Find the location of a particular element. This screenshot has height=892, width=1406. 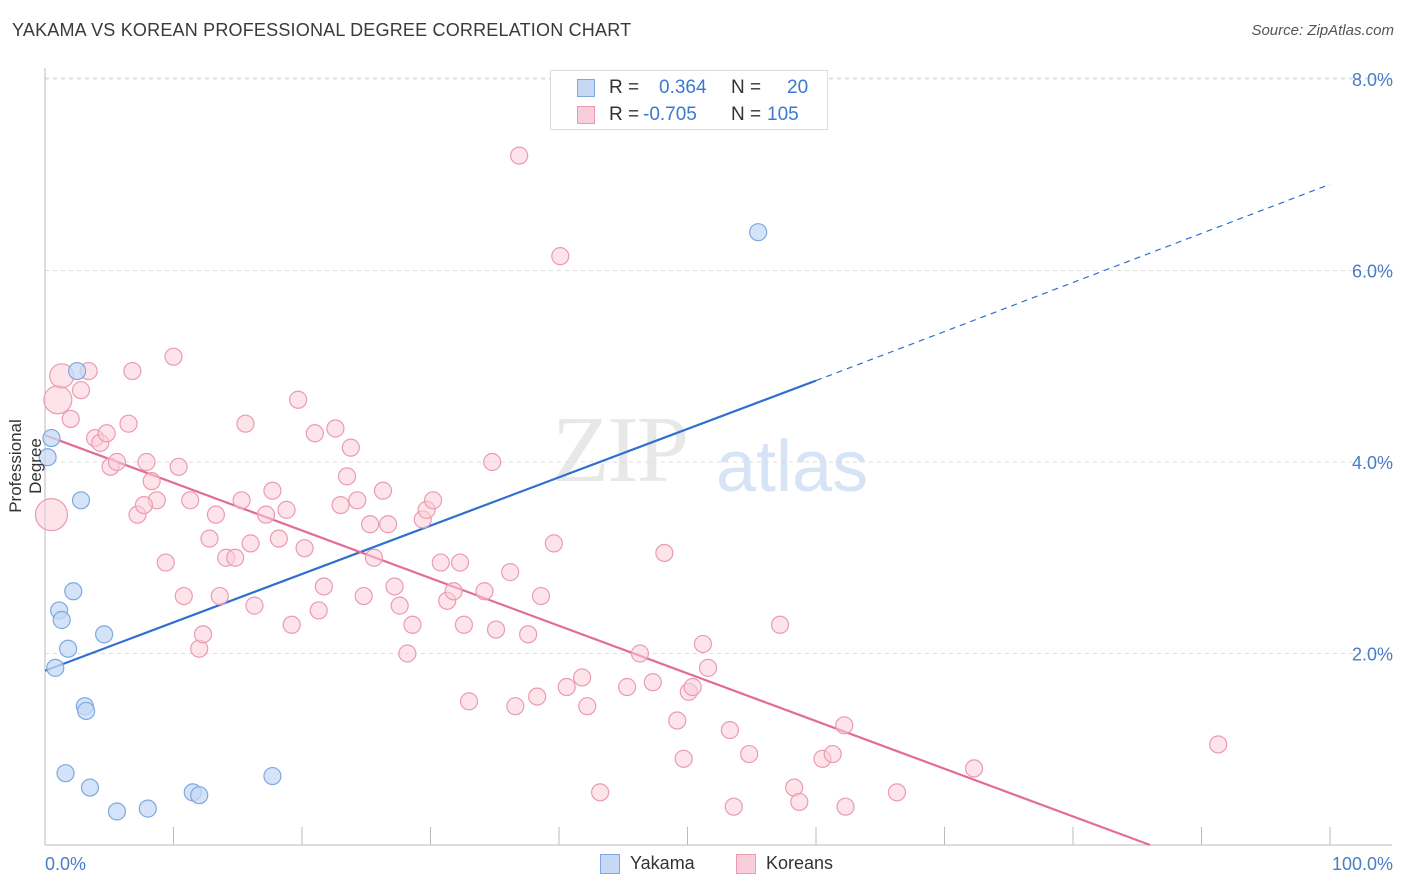

source-label: Source: ZipAtlas.com is located at coordinates (1322, 30).